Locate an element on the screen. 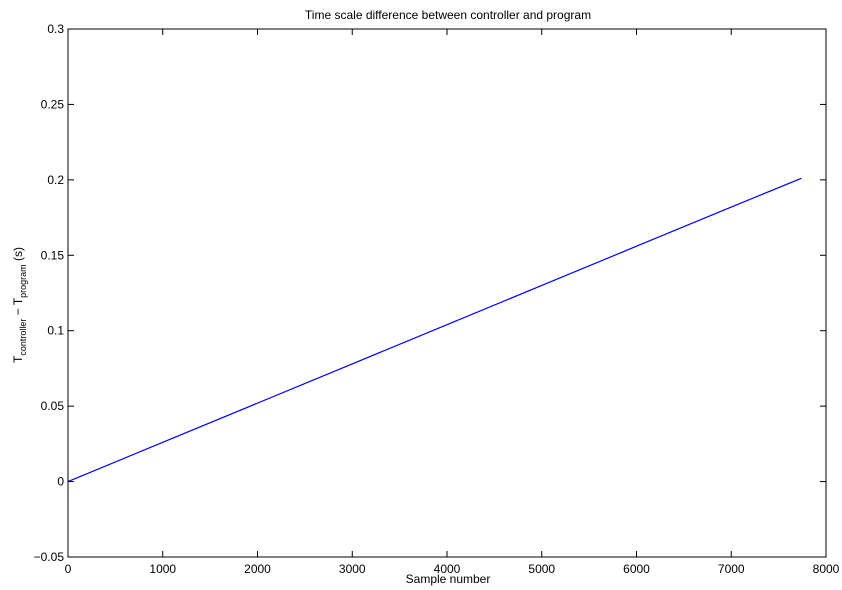  y-tick-label: 0.3 is located at coordinates (55, 29).